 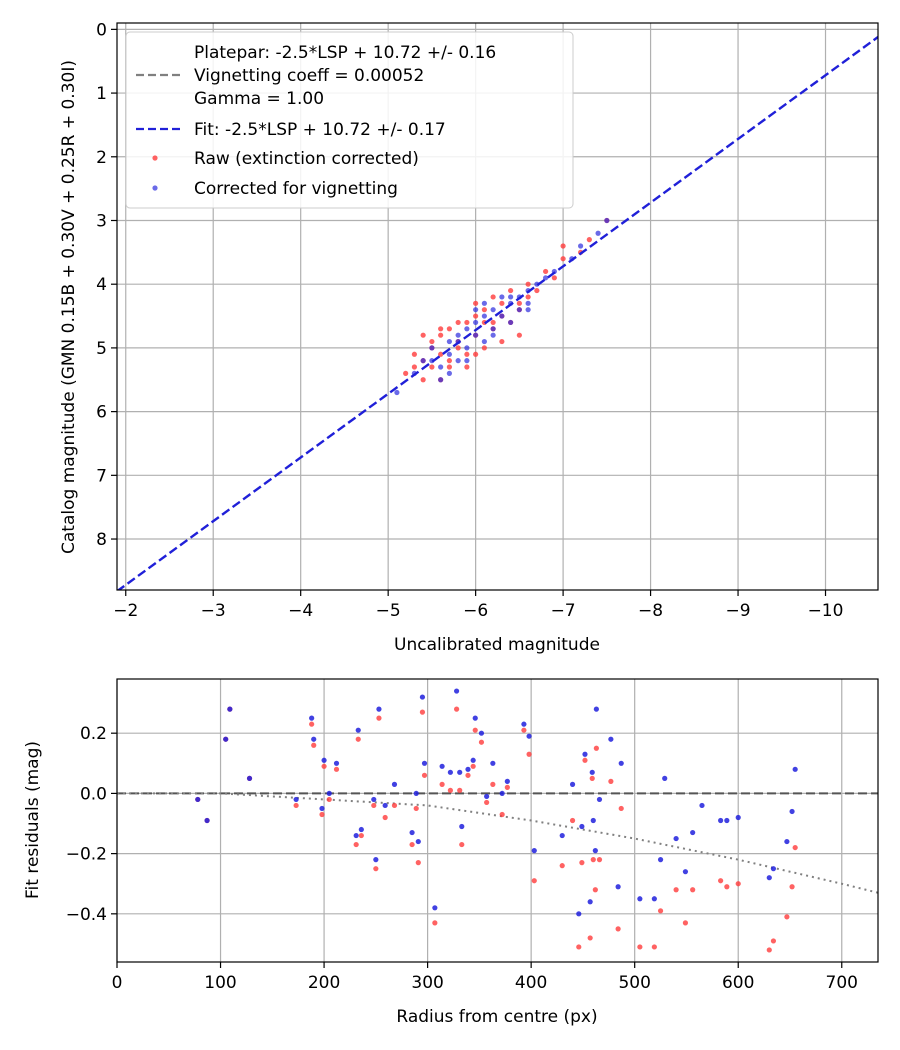 I want to click on p1-y-tick-label: 8, so click(x=101, y=540).